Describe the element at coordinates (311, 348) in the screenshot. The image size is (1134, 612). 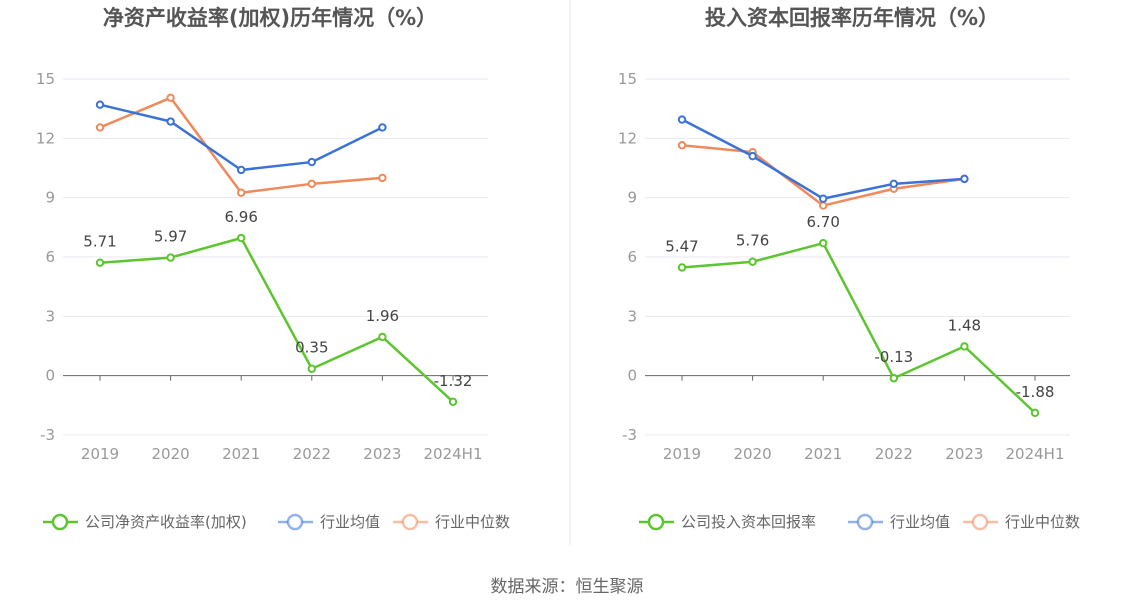
I see `data-label: 0.35` at that location.